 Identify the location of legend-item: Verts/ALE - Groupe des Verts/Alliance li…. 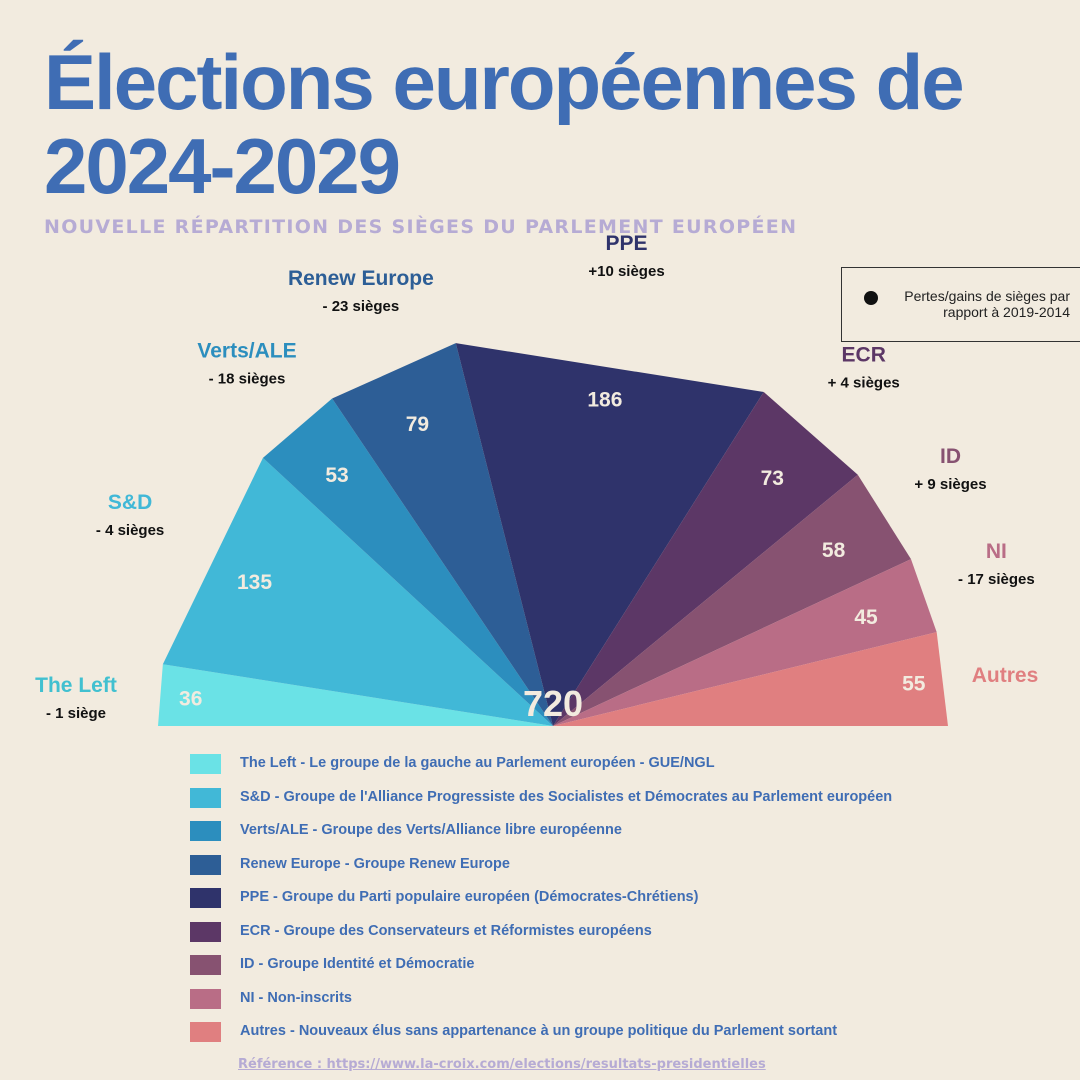
(620, 836).